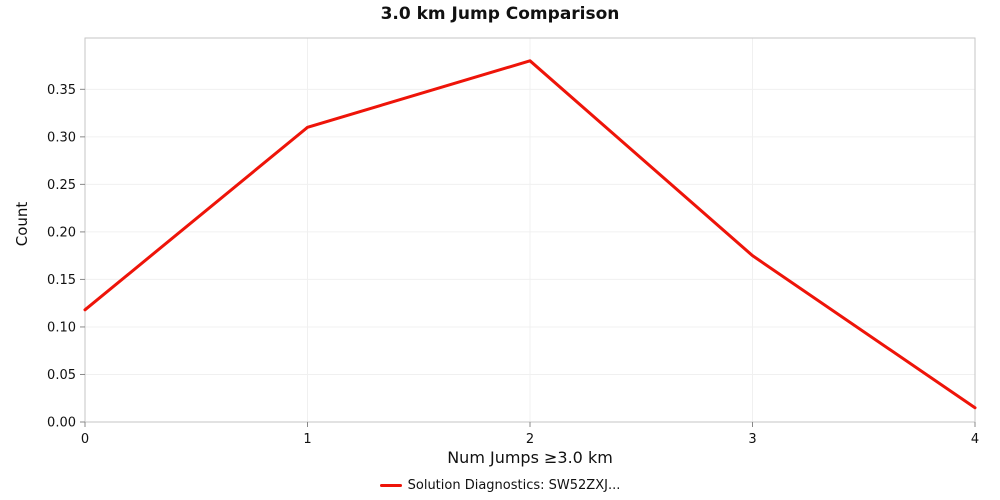 The image size is (1000, 500). Describe the element at coordinates (61, 375) in the screenshot. I see `y-tick-label: 0.05` at that location.